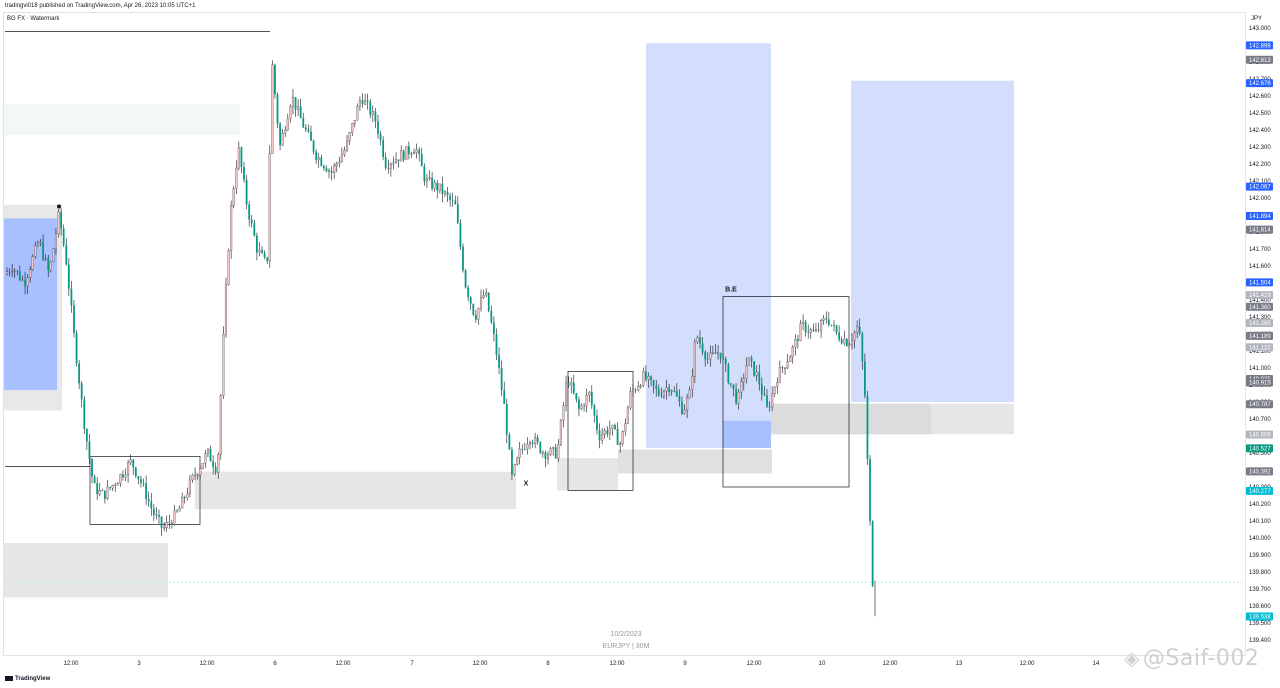 The image size is (1280, 688). I want to click on time-tick-label: 12:00, so click(343, 664).